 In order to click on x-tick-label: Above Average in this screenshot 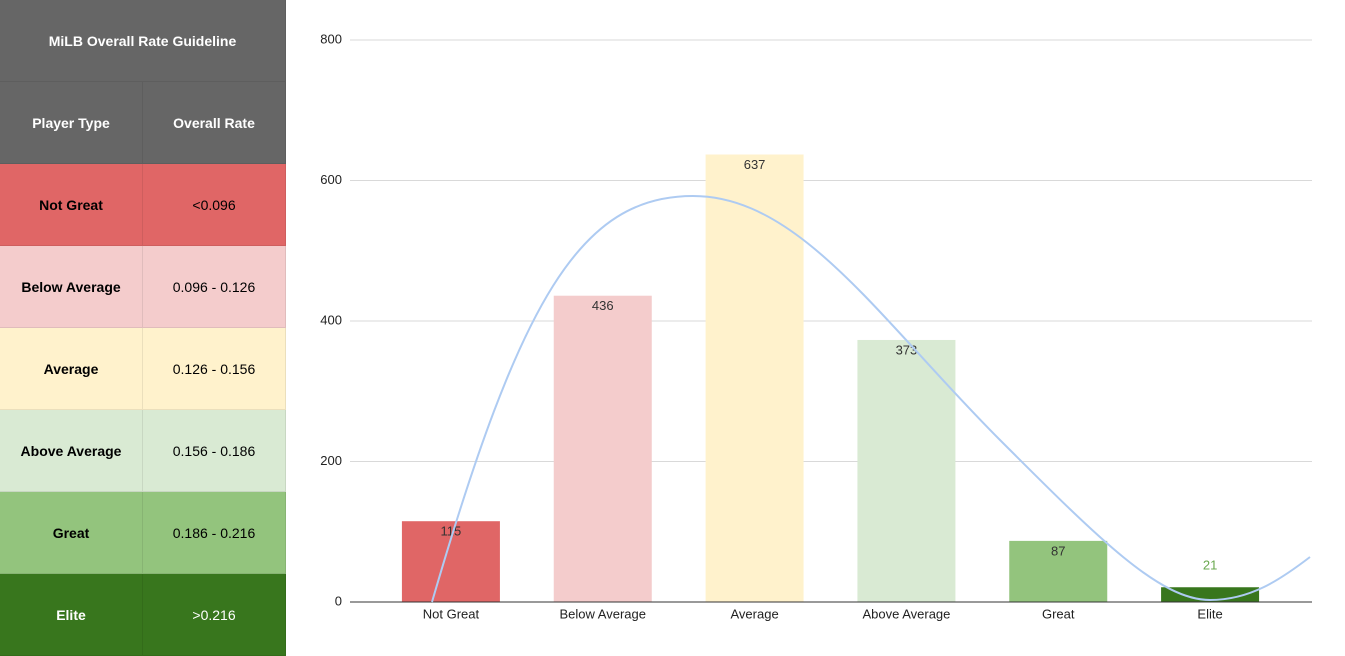, I will do `click(906, 613)`.